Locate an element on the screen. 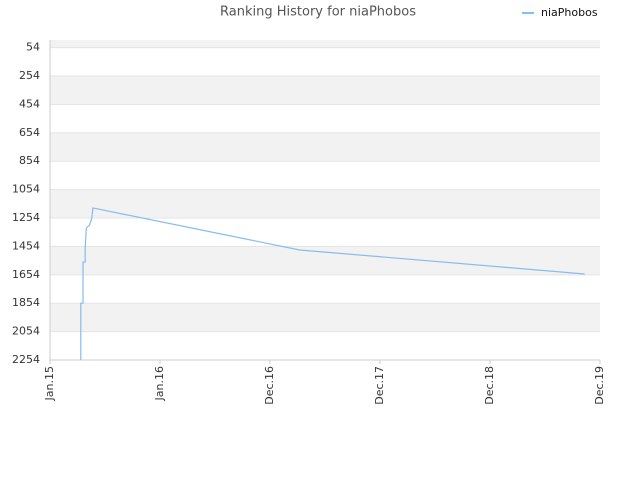 The height and width of the screenshot is (480, 640). x-tick-label: Jan.16 is located at coordinates (159, 383).